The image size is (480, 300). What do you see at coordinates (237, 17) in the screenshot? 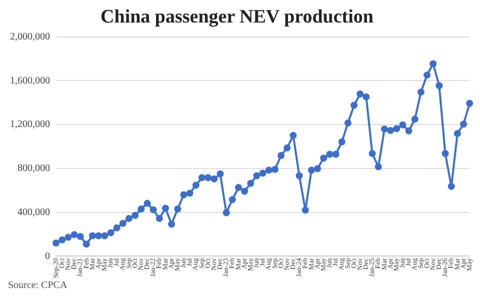
I see `chart-title: China passenger NEV production` at bounding box center [237, 17].